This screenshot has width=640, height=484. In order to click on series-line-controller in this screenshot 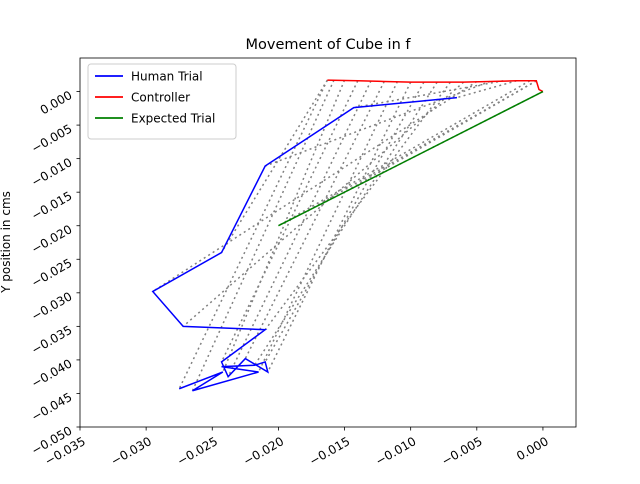, I will do `click(435, 86)`.